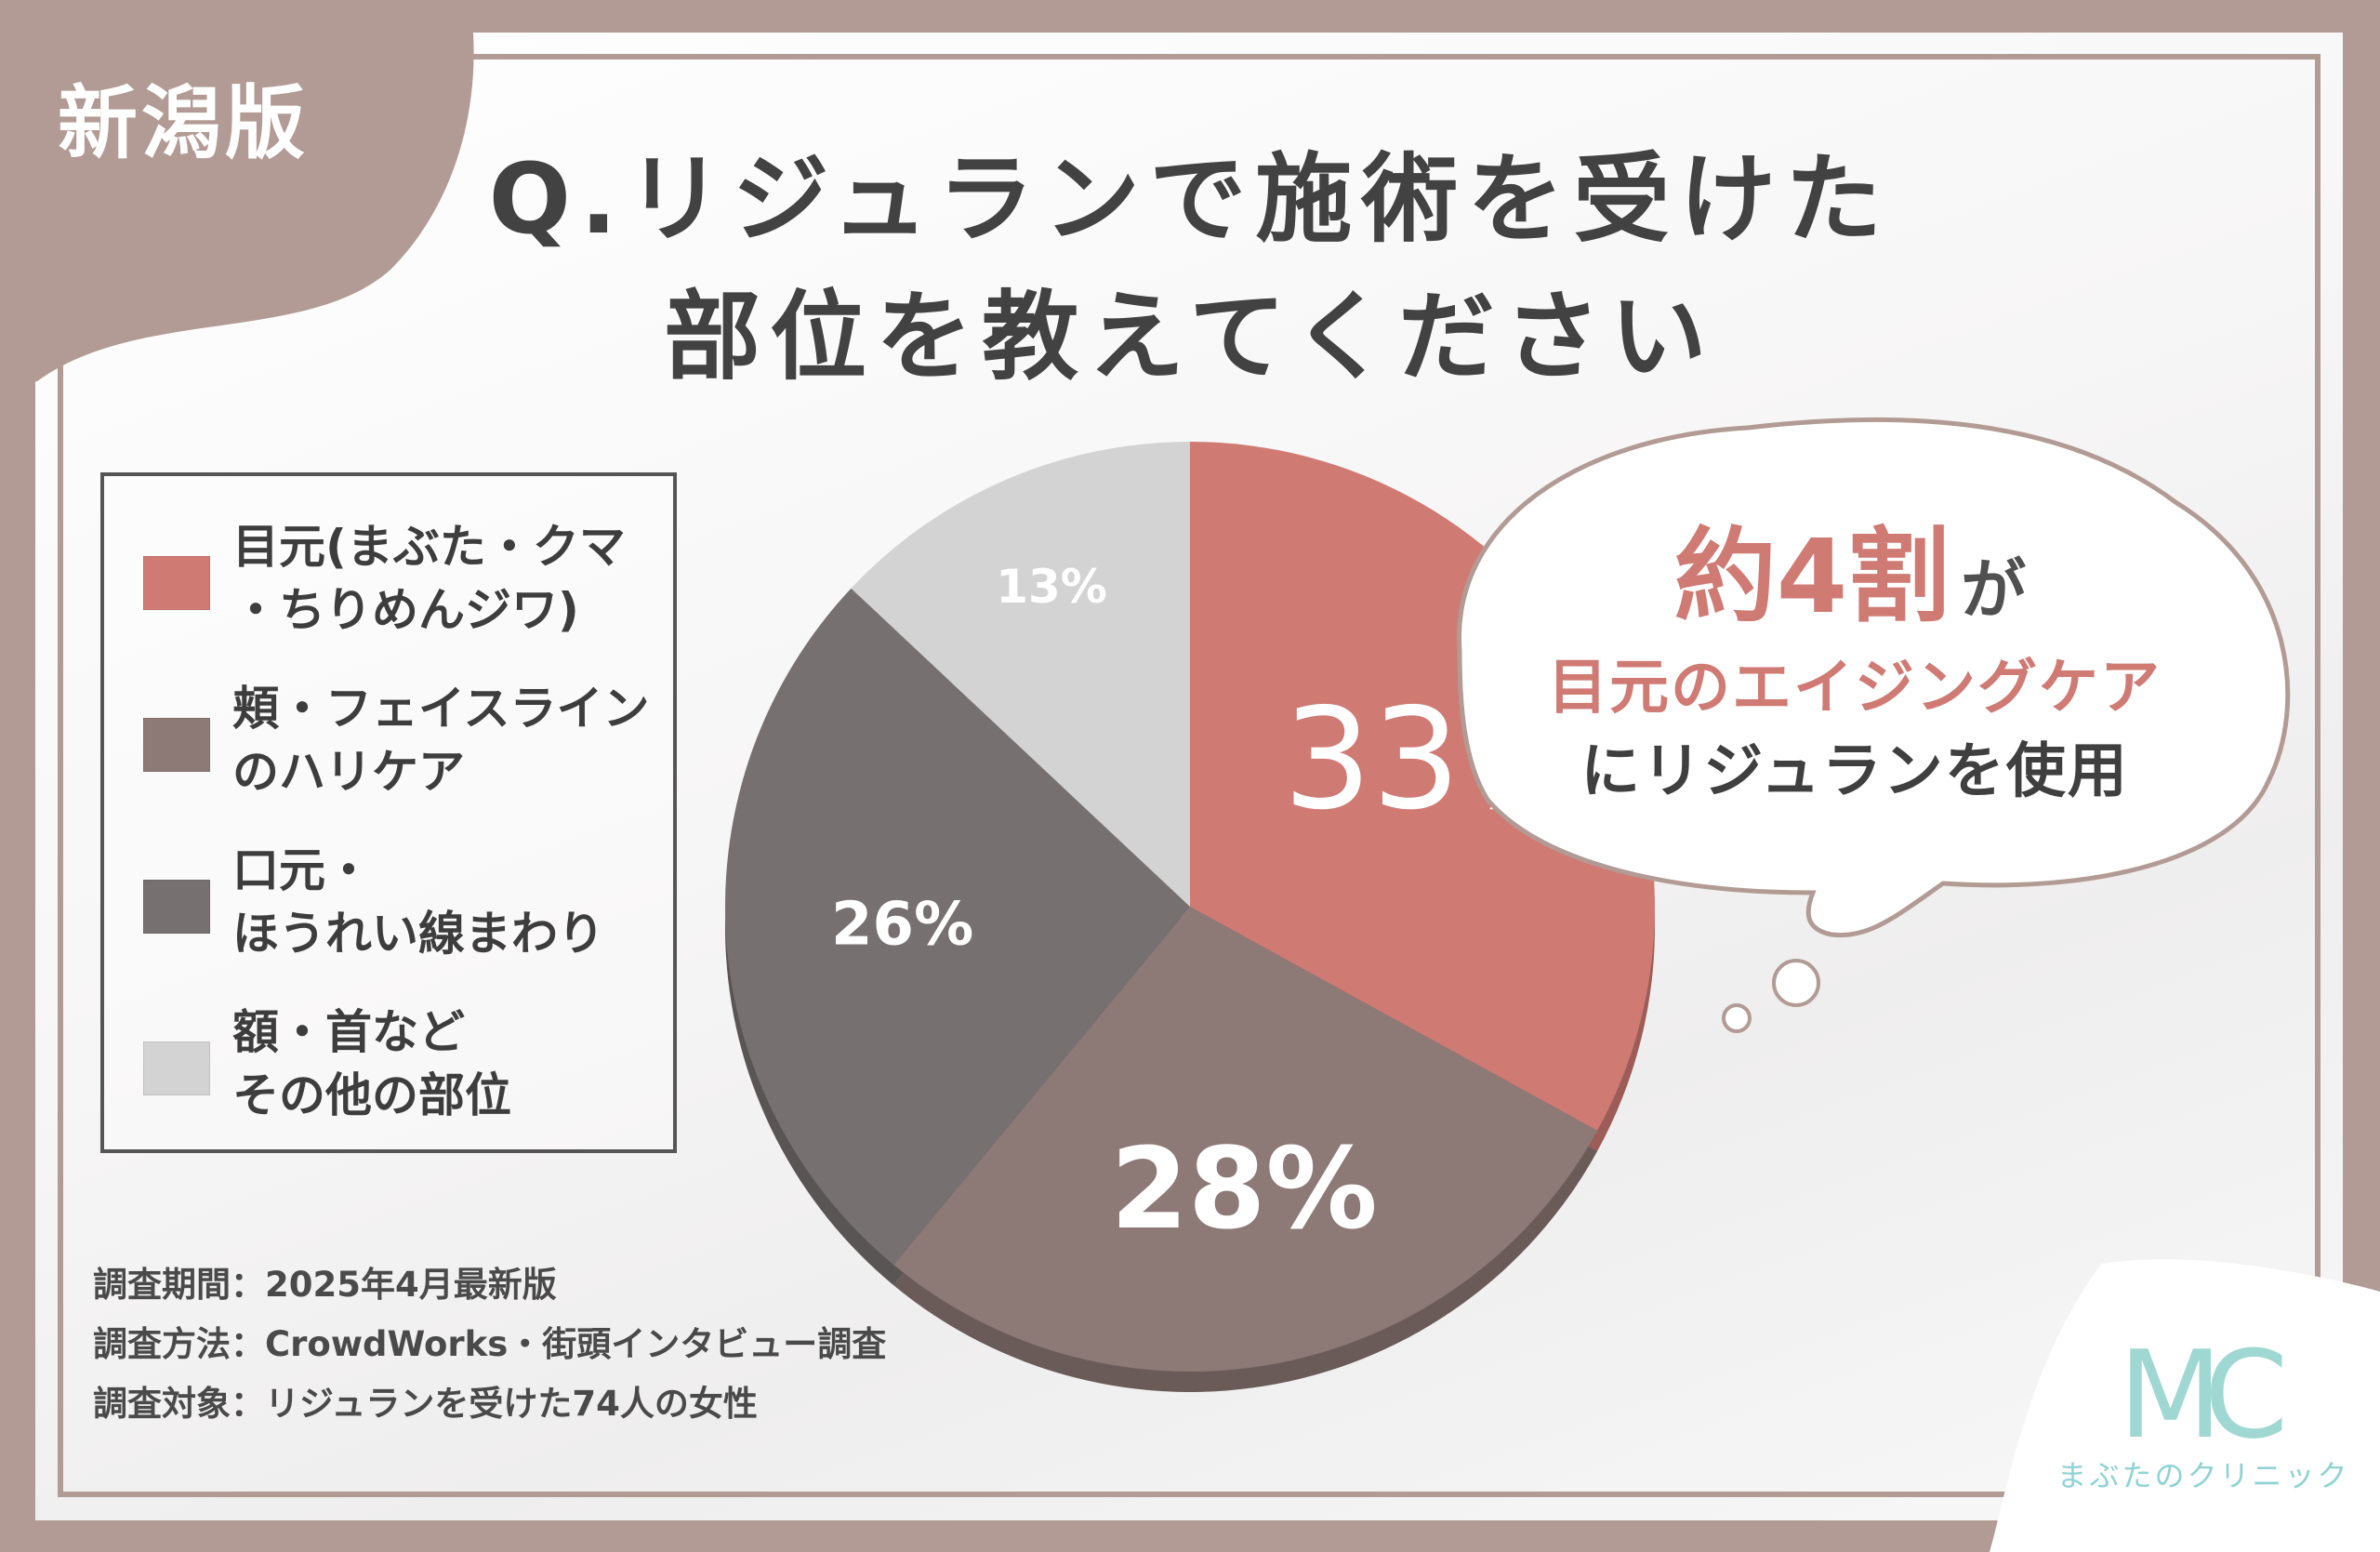 This screenshot has width=2380, height=1552. I want to click on bubble-dot-large, so click(1796, 983).